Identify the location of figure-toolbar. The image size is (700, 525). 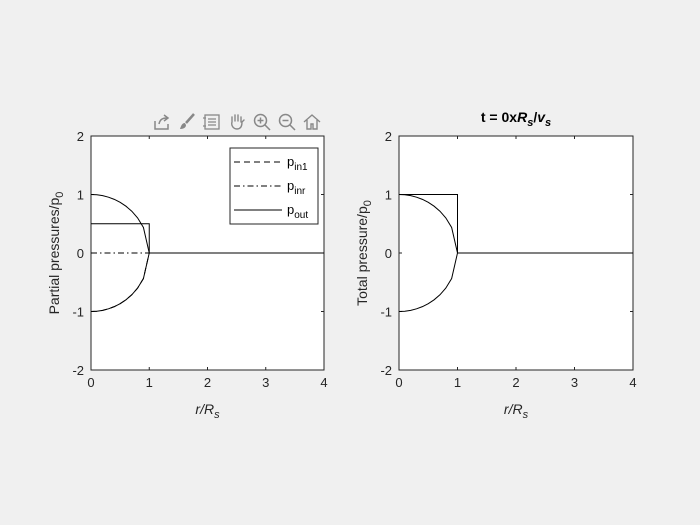
(236, 122).